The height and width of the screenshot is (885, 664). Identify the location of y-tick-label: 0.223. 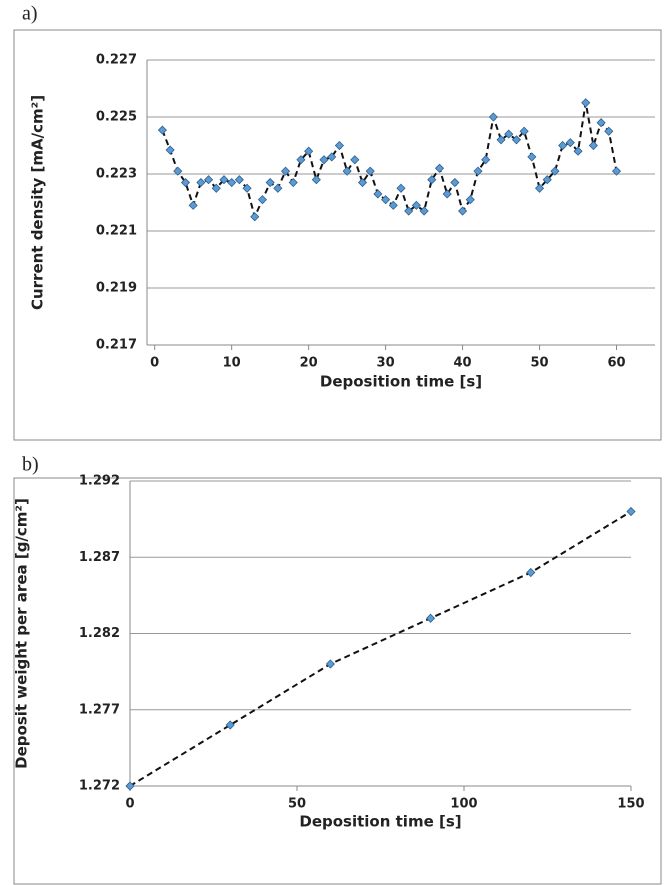
(116, 174).